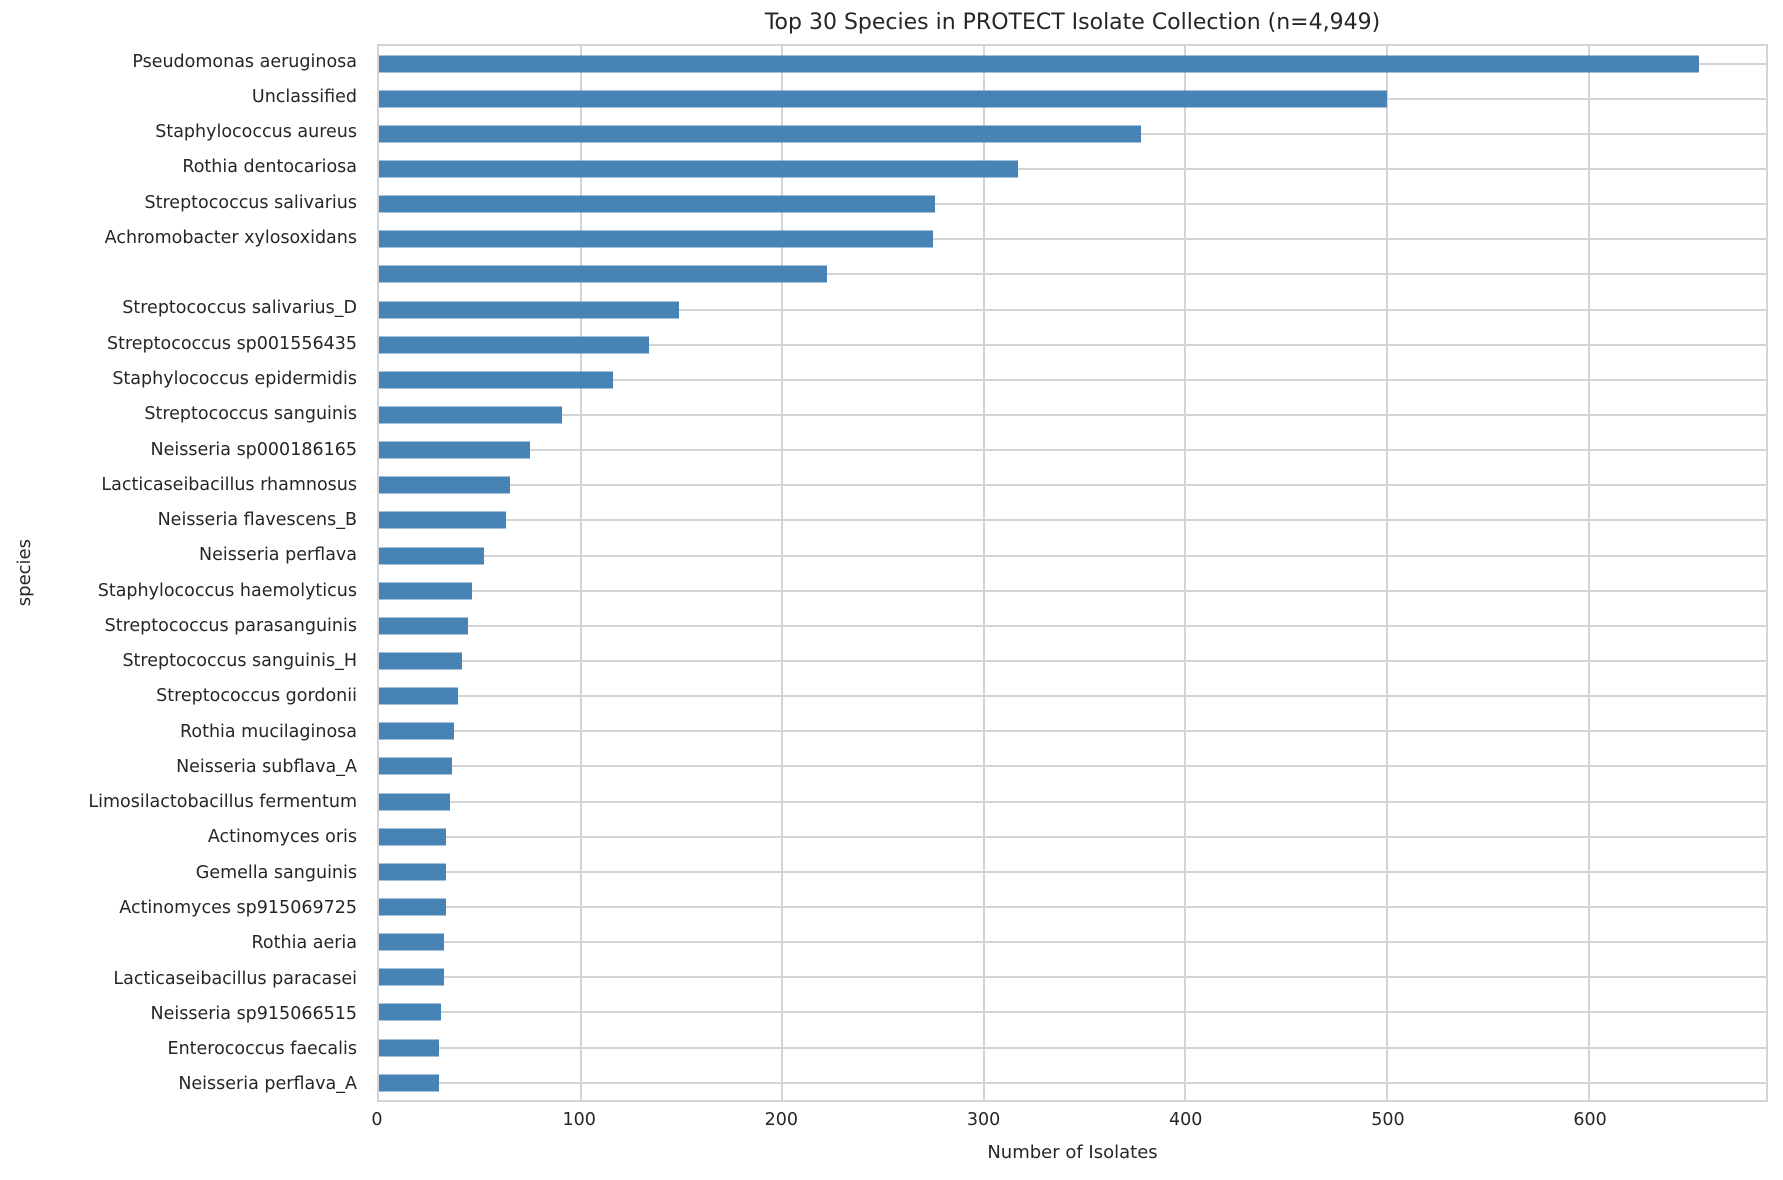 This screenshot has height=1180, width=1783. I want to click on x-tick-label: 0, so click(377, 1120).